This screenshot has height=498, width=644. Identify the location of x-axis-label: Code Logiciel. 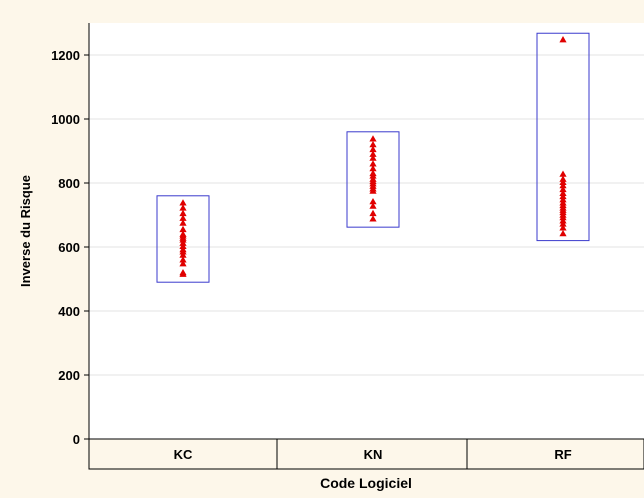
(366, 483).